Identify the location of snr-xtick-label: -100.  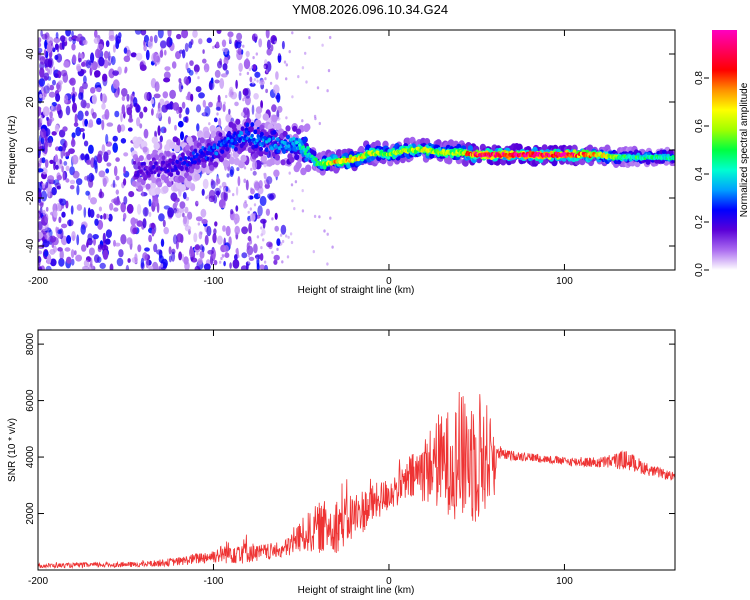
(213, 581).